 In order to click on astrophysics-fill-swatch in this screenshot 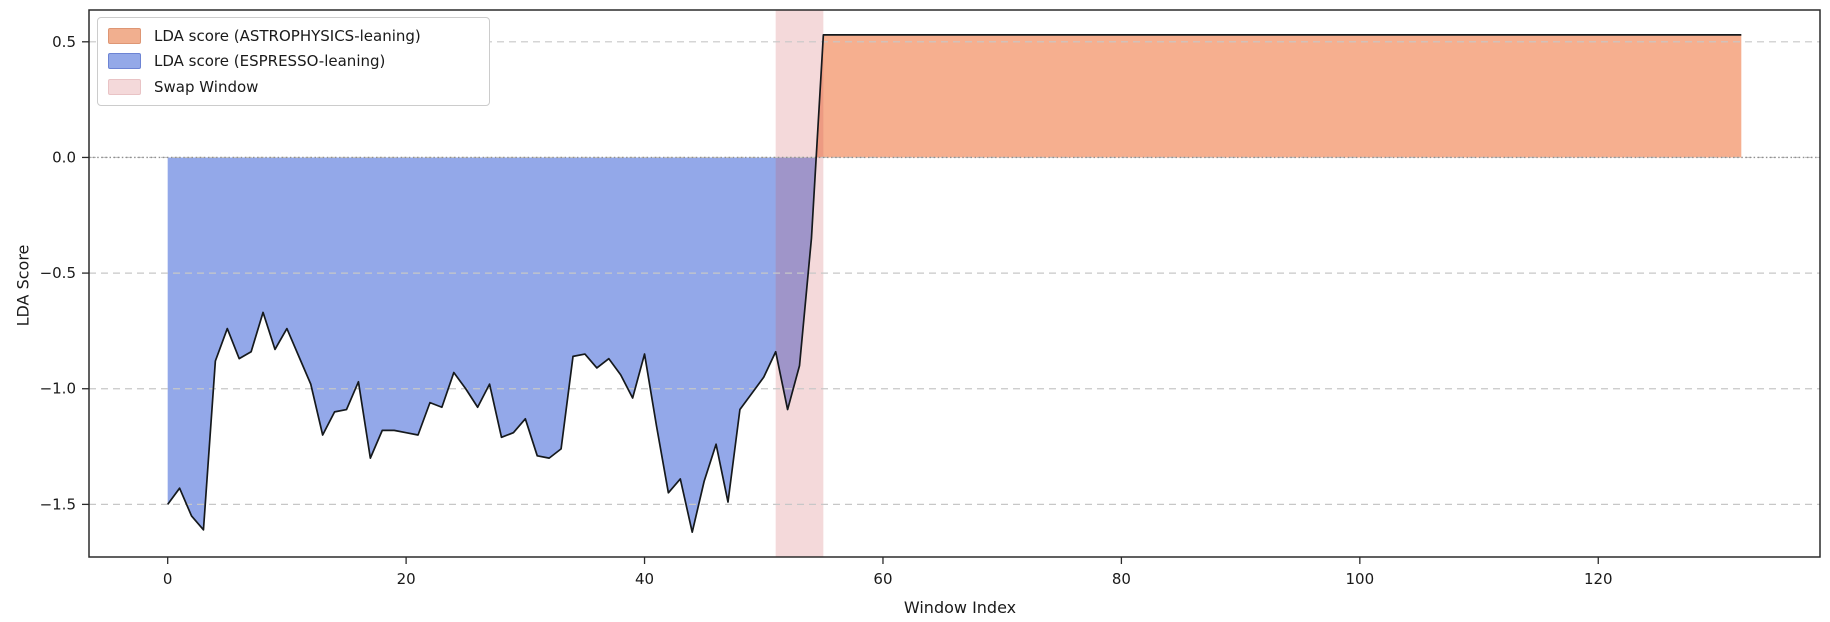, I will do `click(124, 35)`.